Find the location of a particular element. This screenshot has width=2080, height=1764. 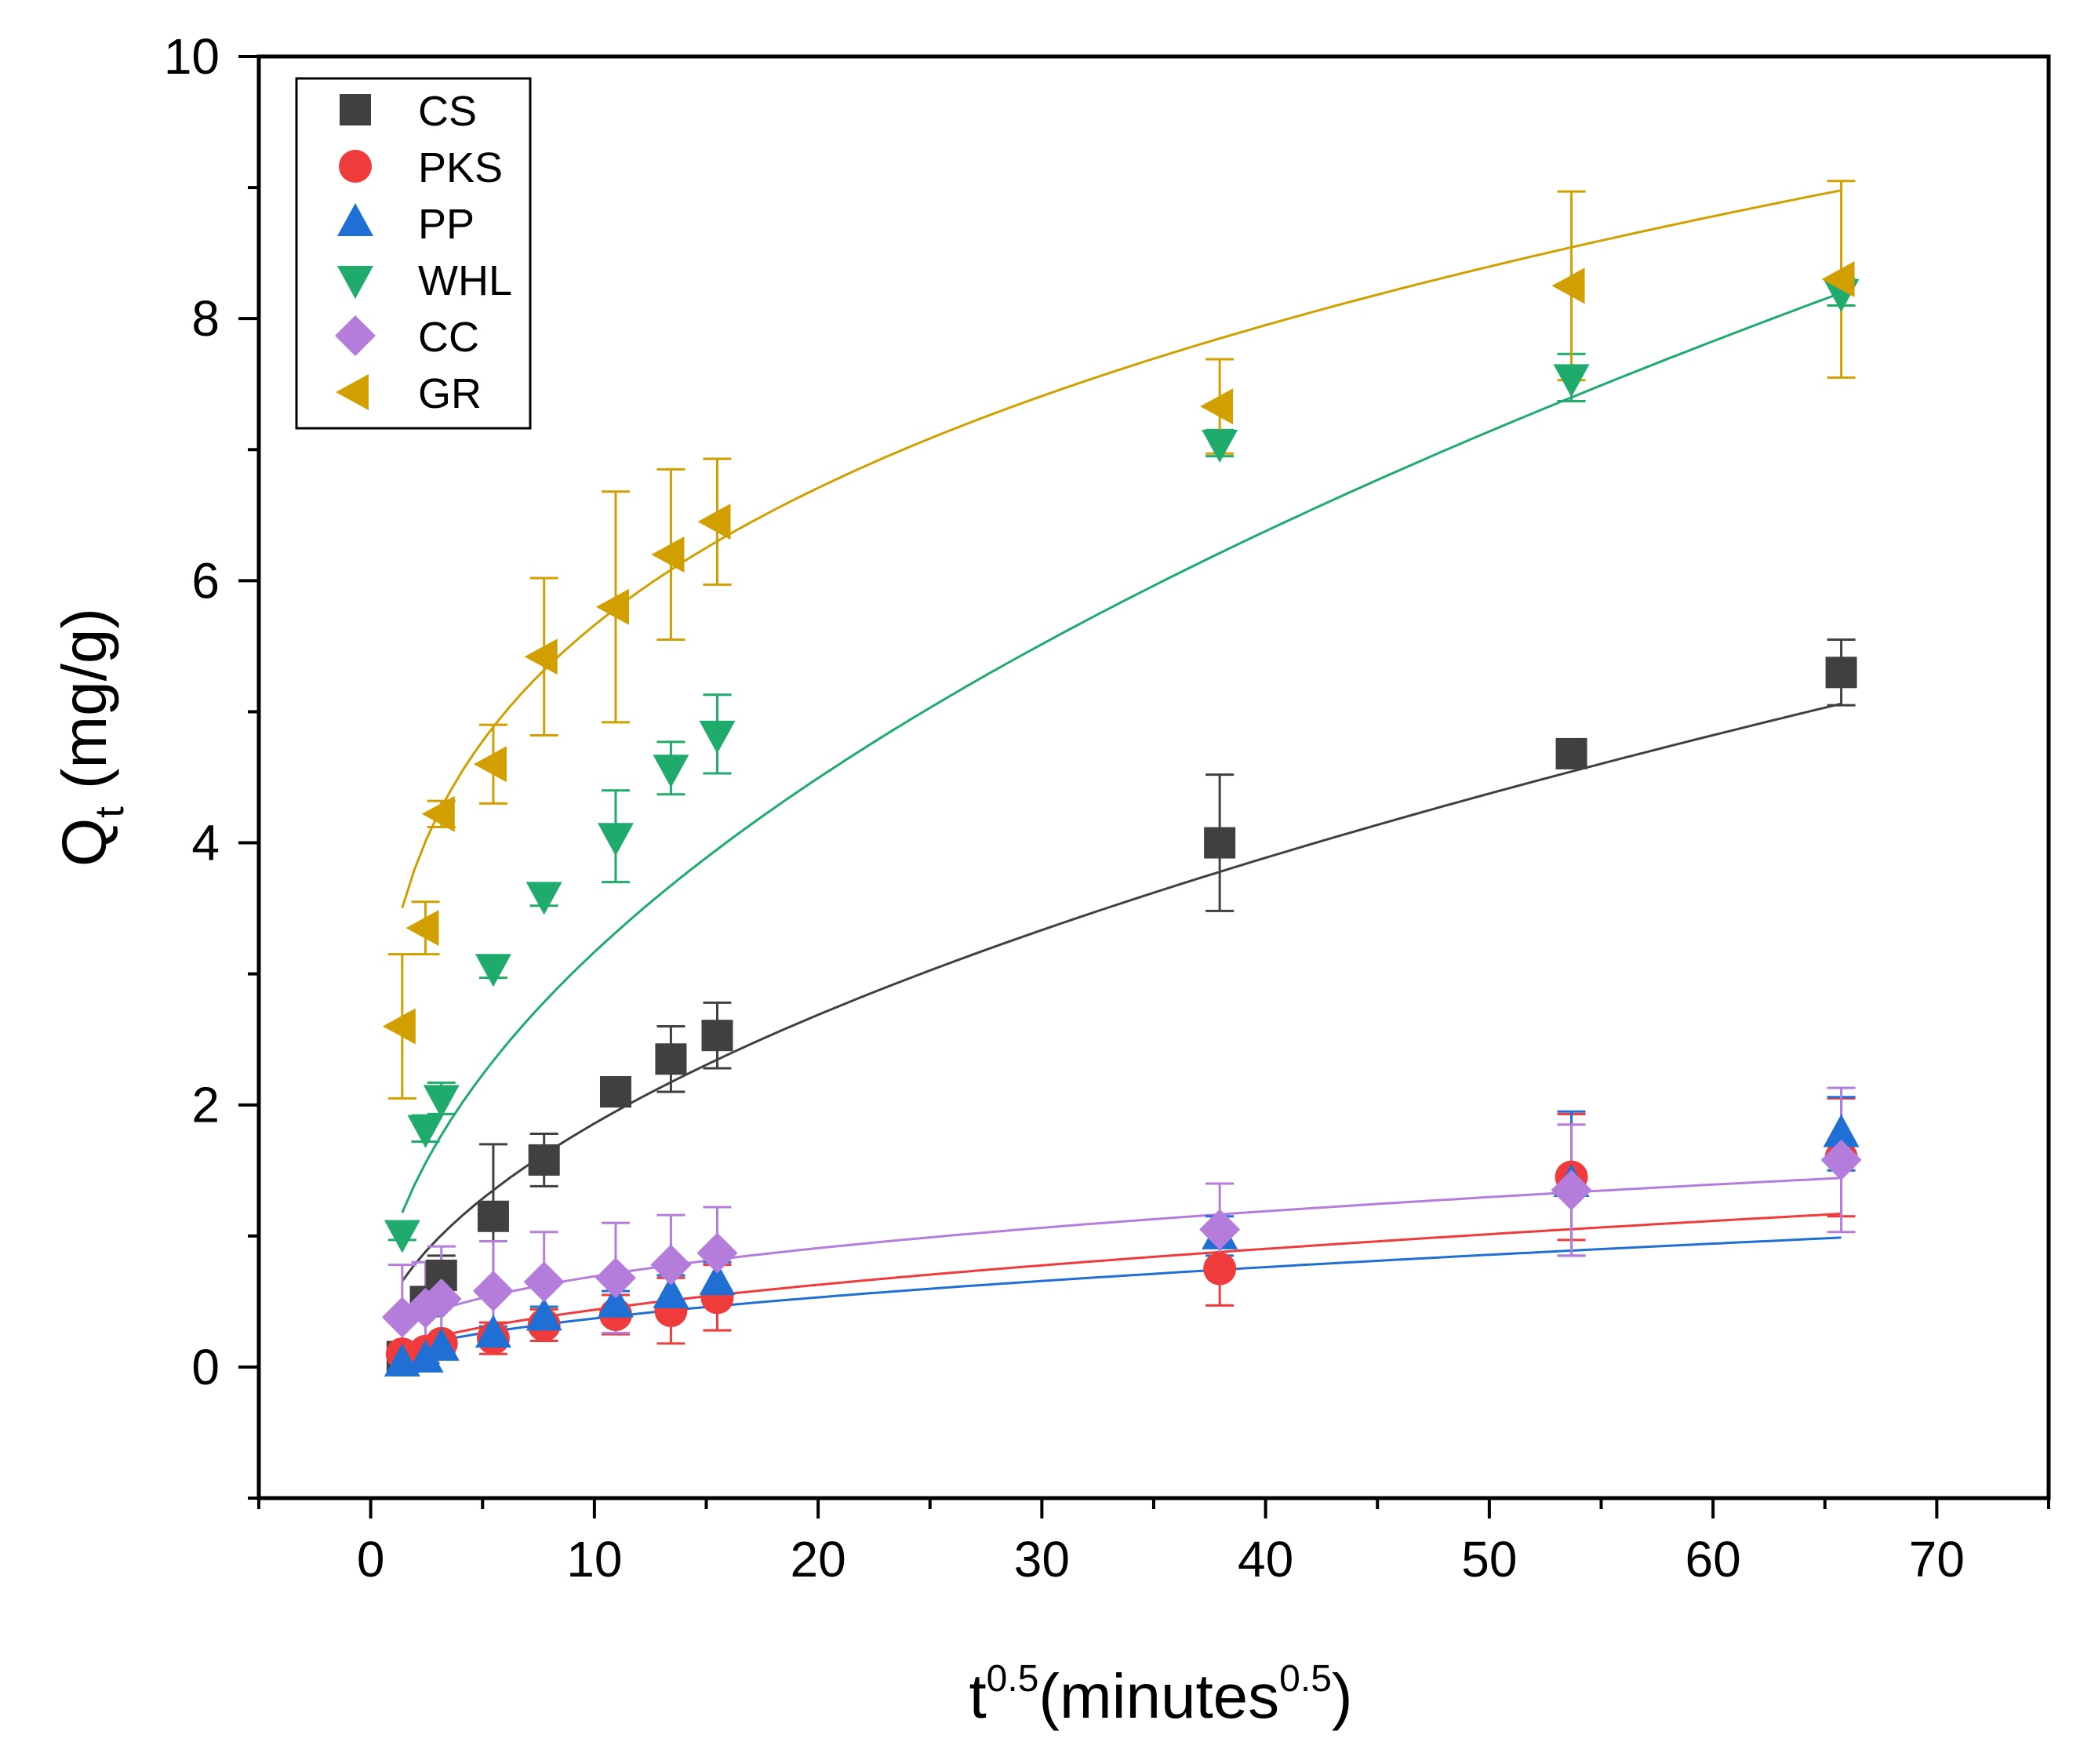

y-axis-title-unit: (mg/g) is located at coordinates (84, 707).